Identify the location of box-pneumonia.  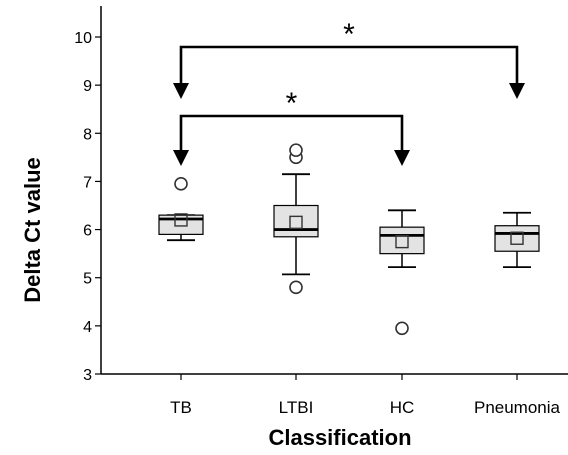
(517, 240).